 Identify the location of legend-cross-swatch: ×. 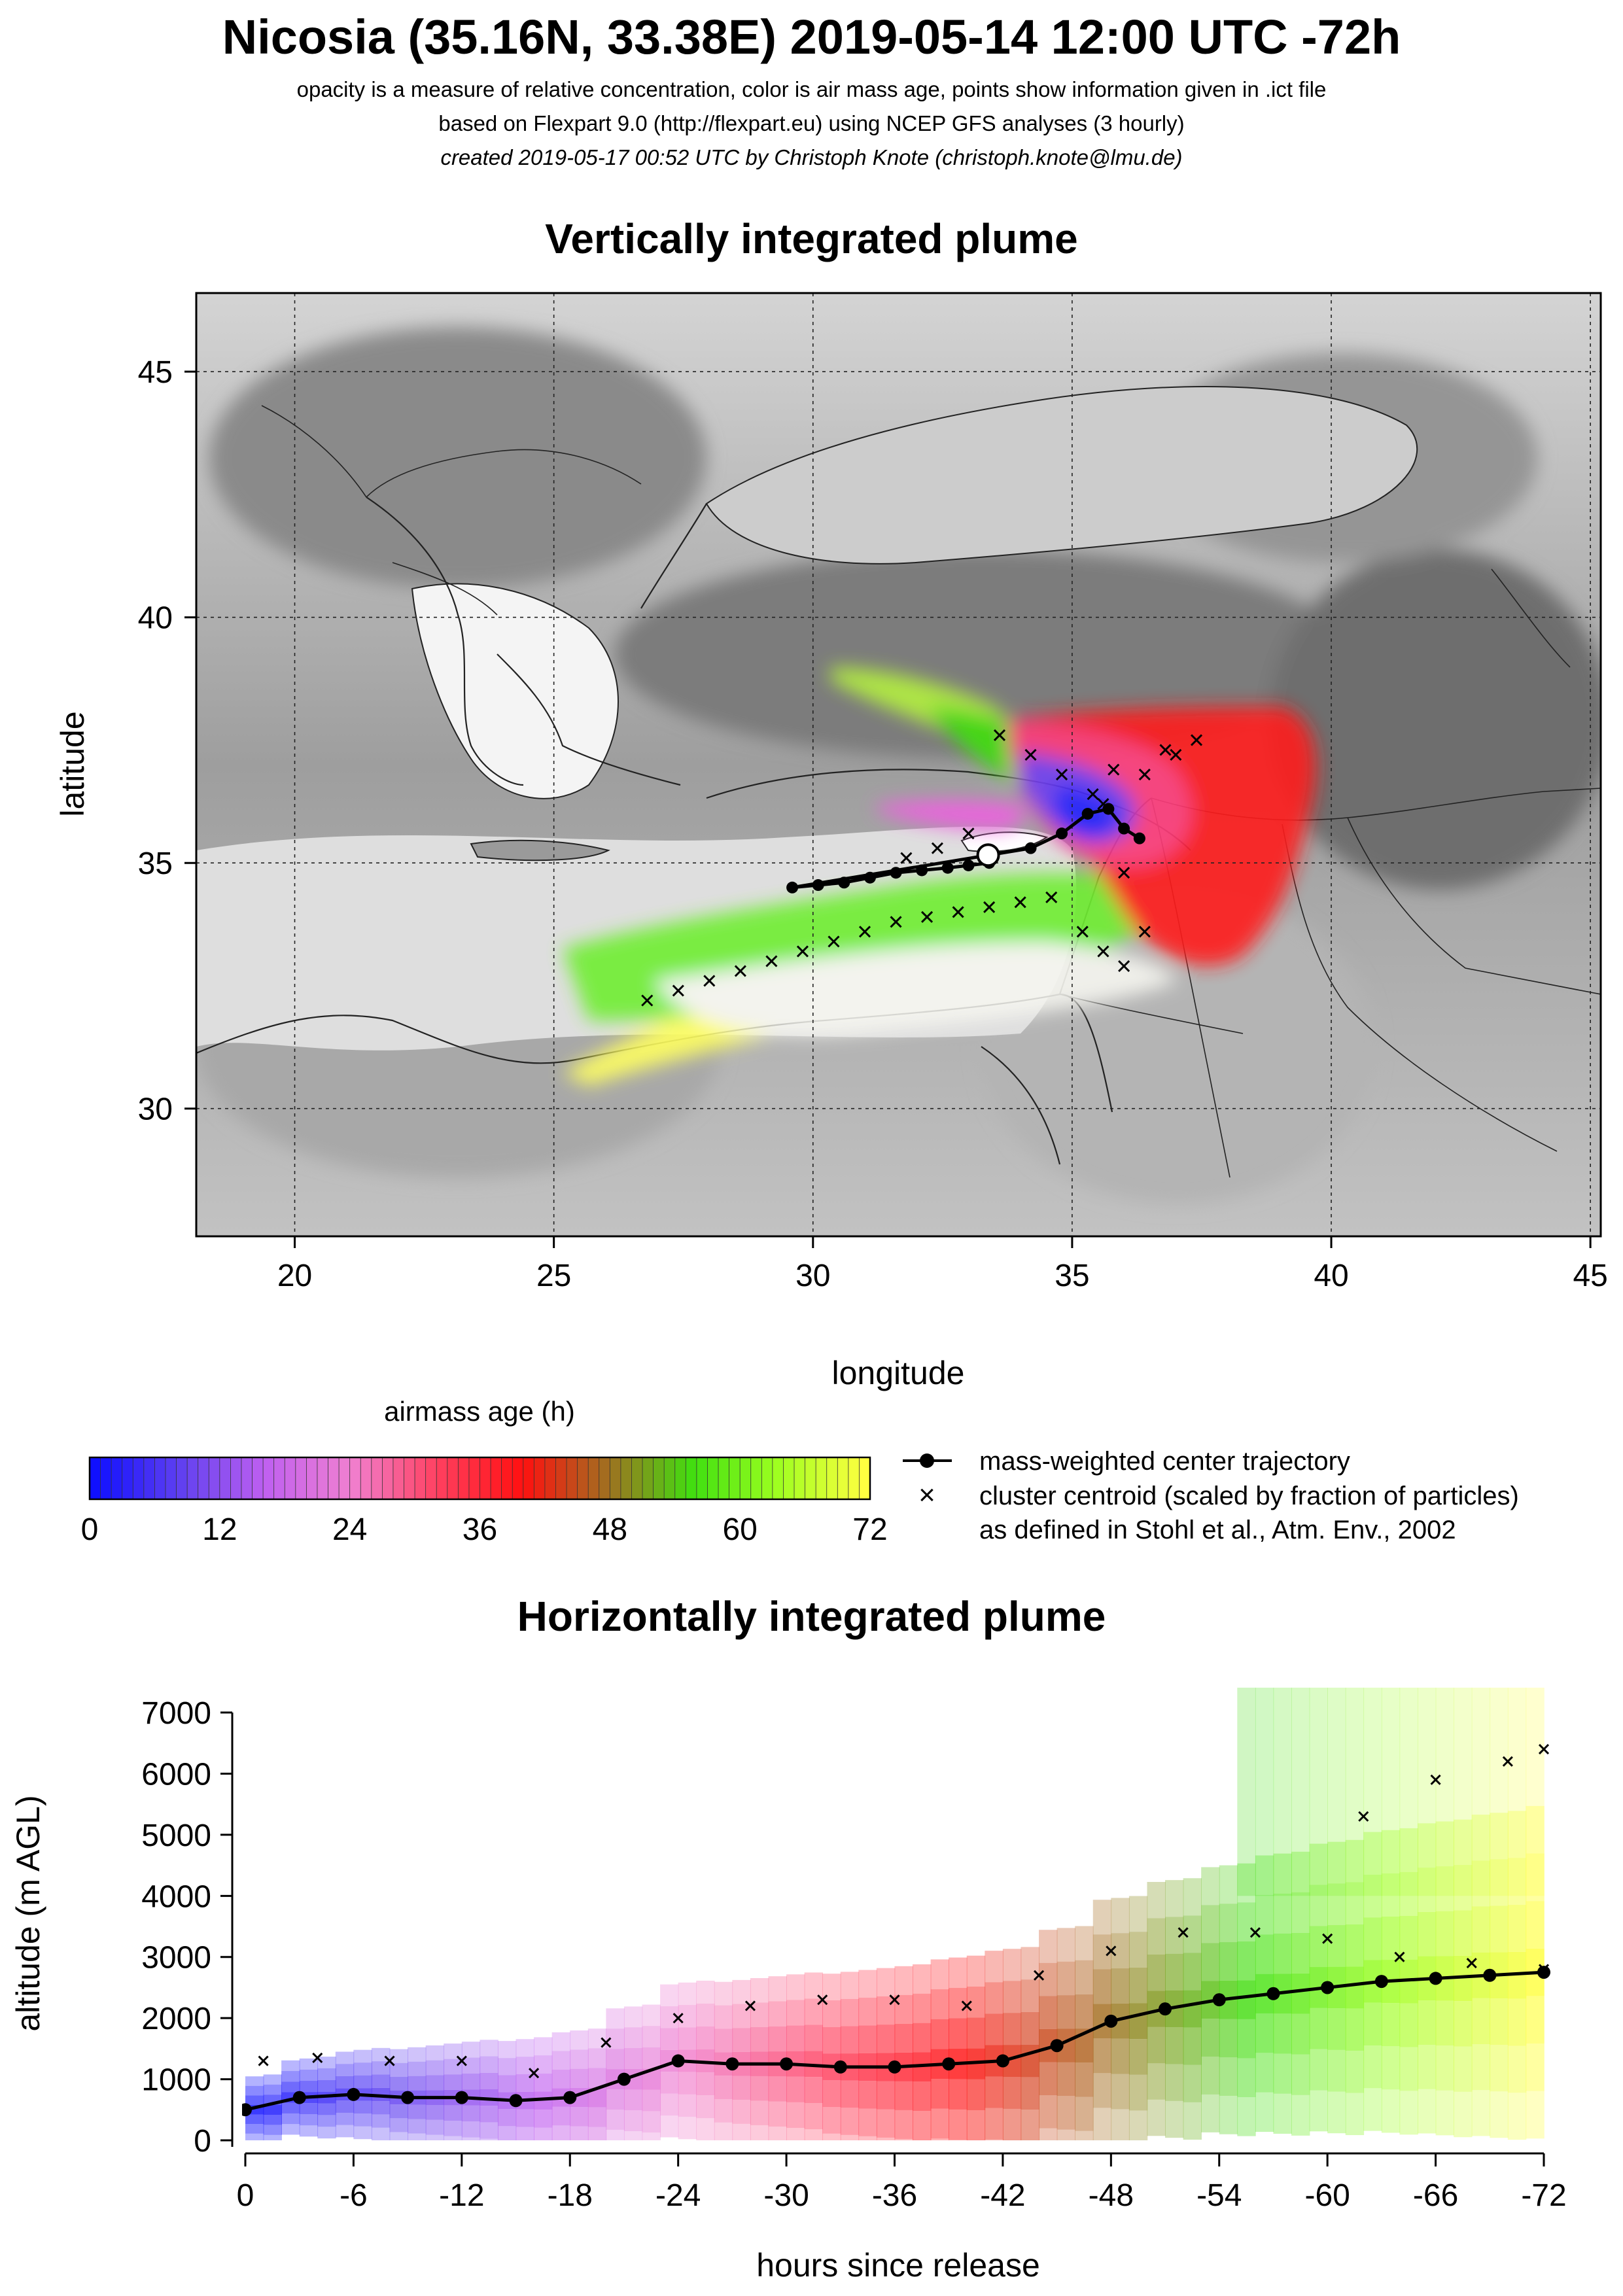
(927, 1495).